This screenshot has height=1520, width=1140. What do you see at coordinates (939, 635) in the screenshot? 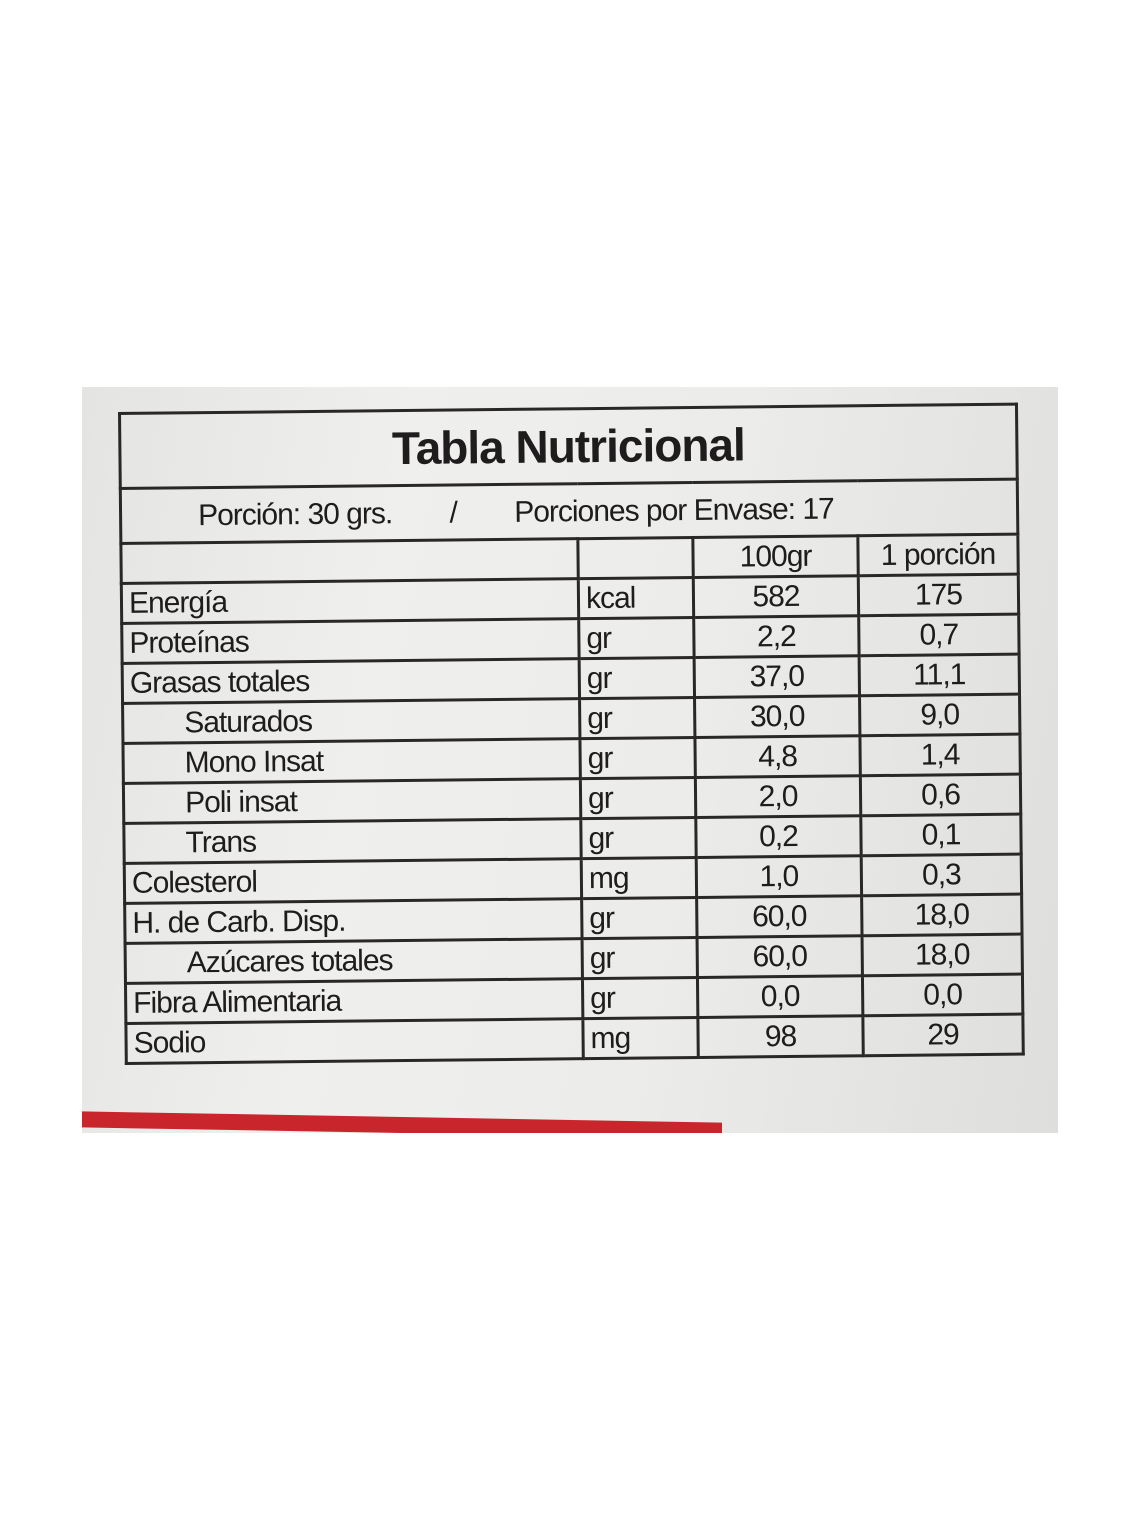
I see `value-per-portion: 0,7` at bounding box center [939, 635].